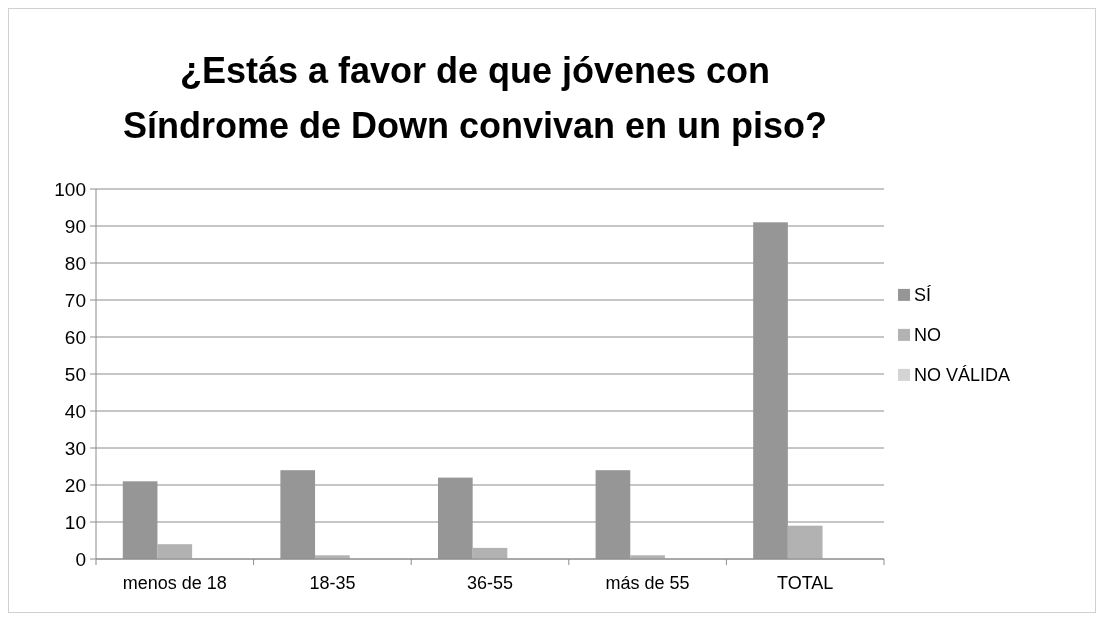  I want to click on y-tick-label: 10, so click(75, 522).